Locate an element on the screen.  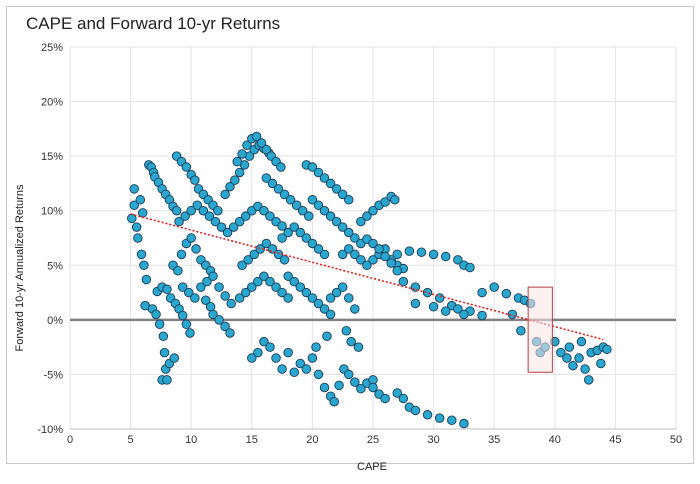
y-axis-ticks: 25% 20% 15% 10% 5% 0% -5% -10% is located at coordinates (50, 239).